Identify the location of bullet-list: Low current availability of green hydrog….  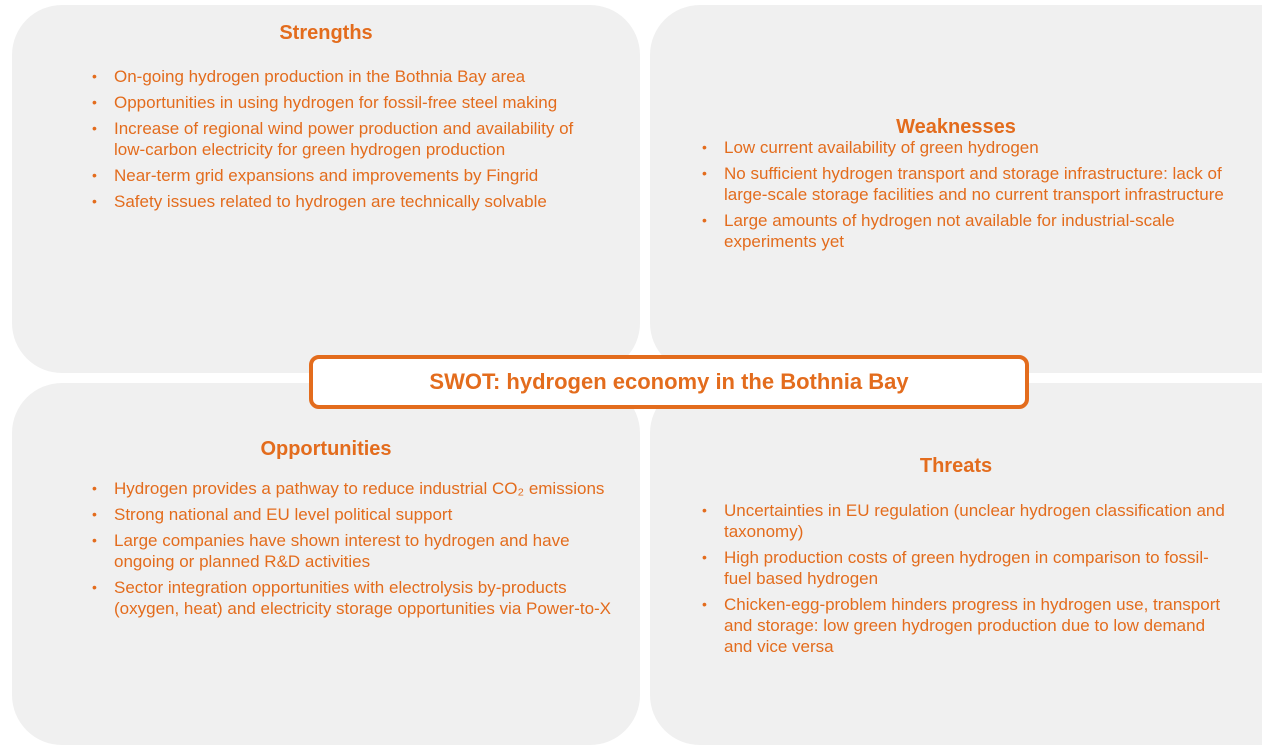
(972, 197).